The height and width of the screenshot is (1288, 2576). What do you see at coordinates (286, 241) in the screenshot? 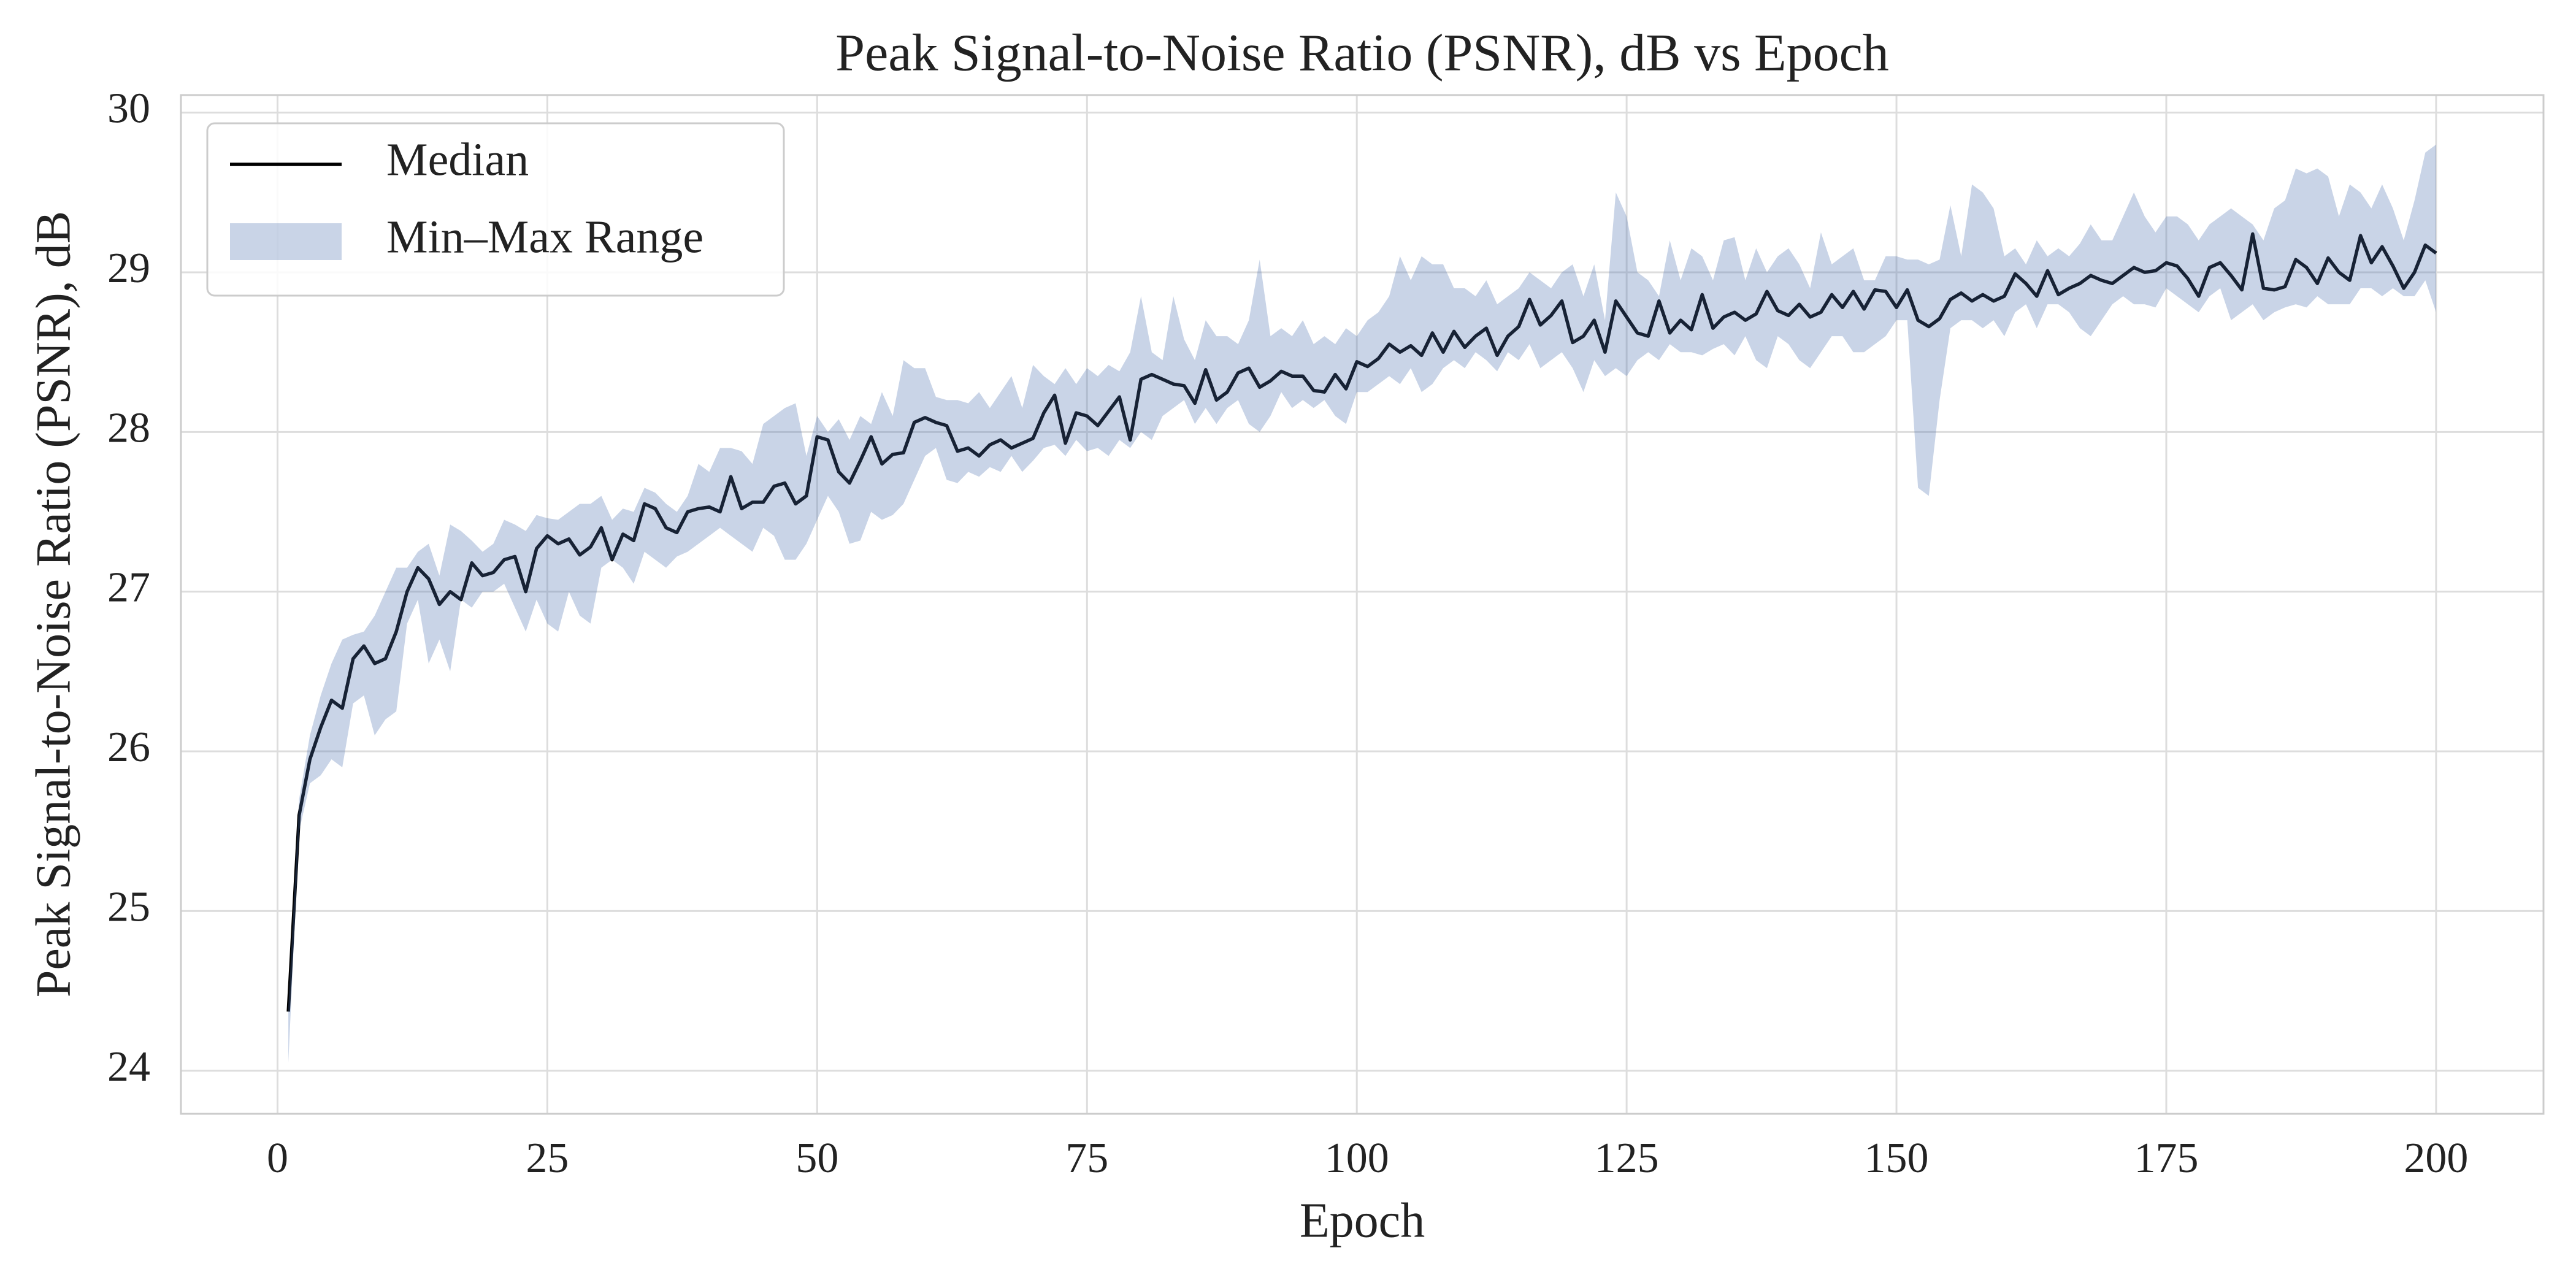
I see `legend-swatch` at bounding box center [286, 241].